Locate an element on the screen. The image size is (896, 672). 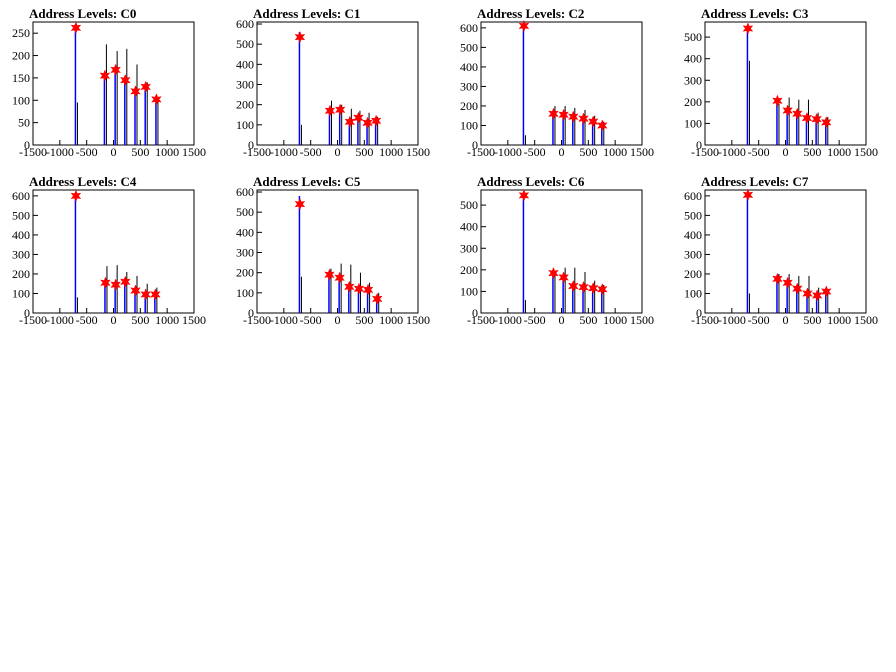
chart-title: Address Levels: C5 is located at coordinates (307, 181).